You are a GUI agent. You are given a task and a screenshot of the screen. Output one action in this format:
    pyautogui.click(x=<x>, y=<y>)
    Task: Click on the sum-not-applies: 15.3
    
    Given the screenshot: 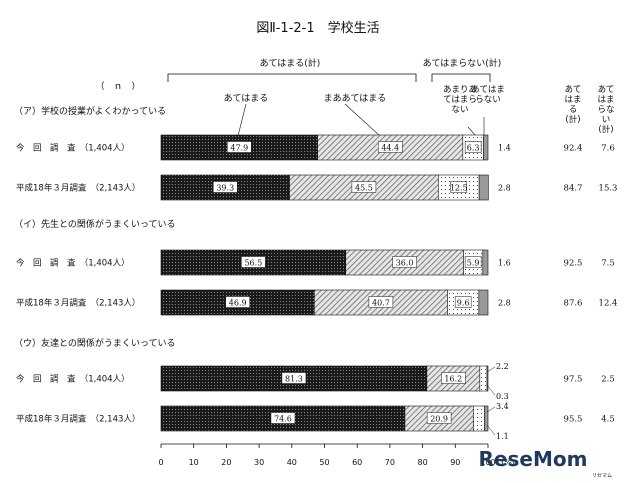 What is the action you would take?
    pyautogui.click(x=608, y=189)
    